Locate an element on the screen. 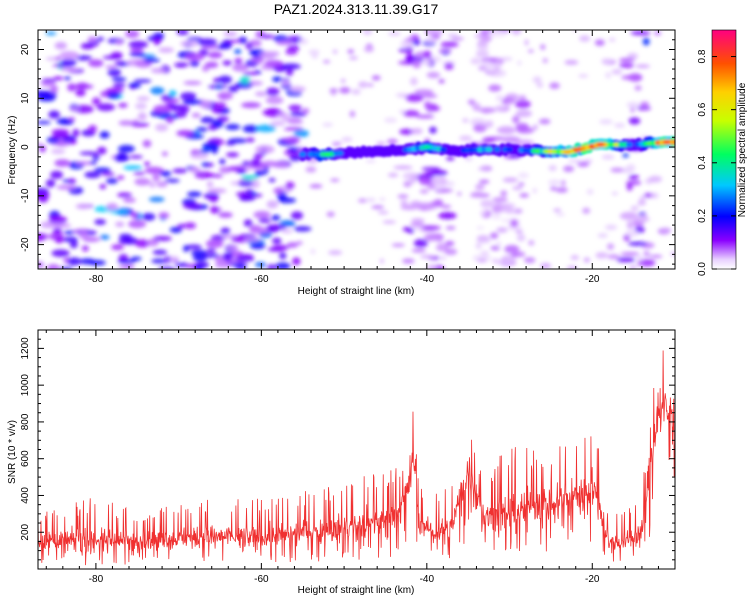  spectrogram-ylabel: Frequency (Hz) is located at coordinates (12, 150).